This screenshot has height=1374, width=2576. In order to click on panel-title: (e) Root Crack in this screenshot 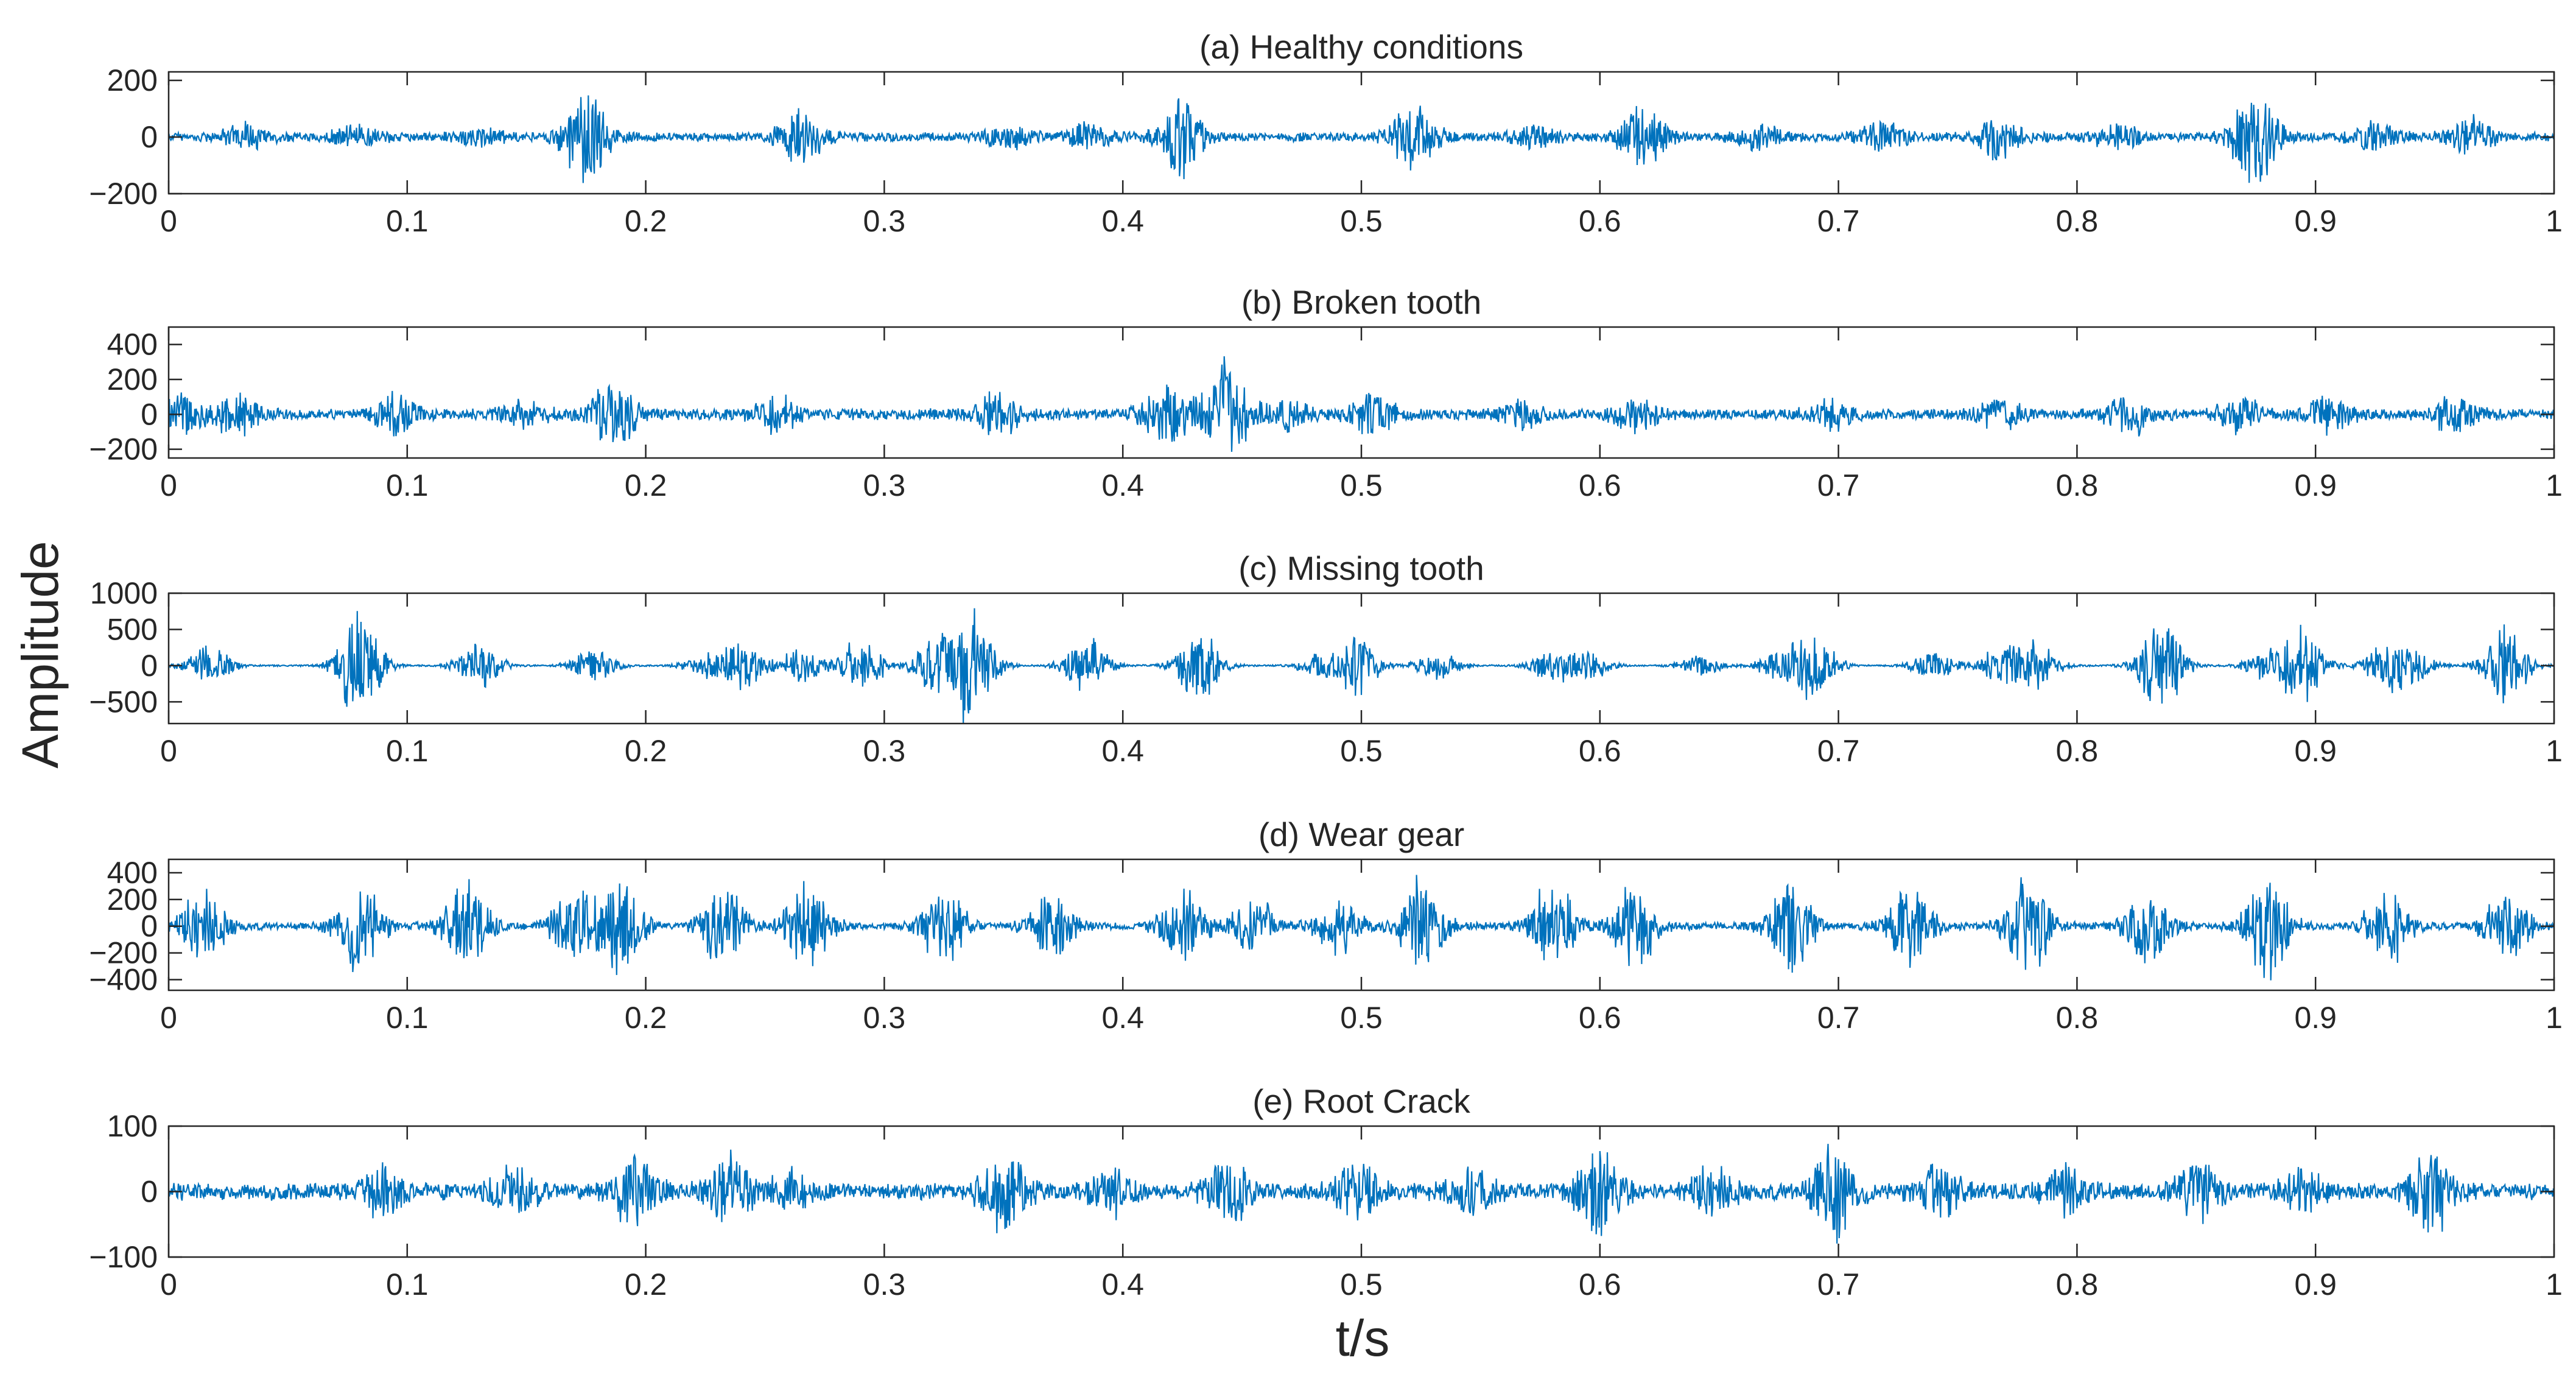, I will do `click(1361, 1101)`.